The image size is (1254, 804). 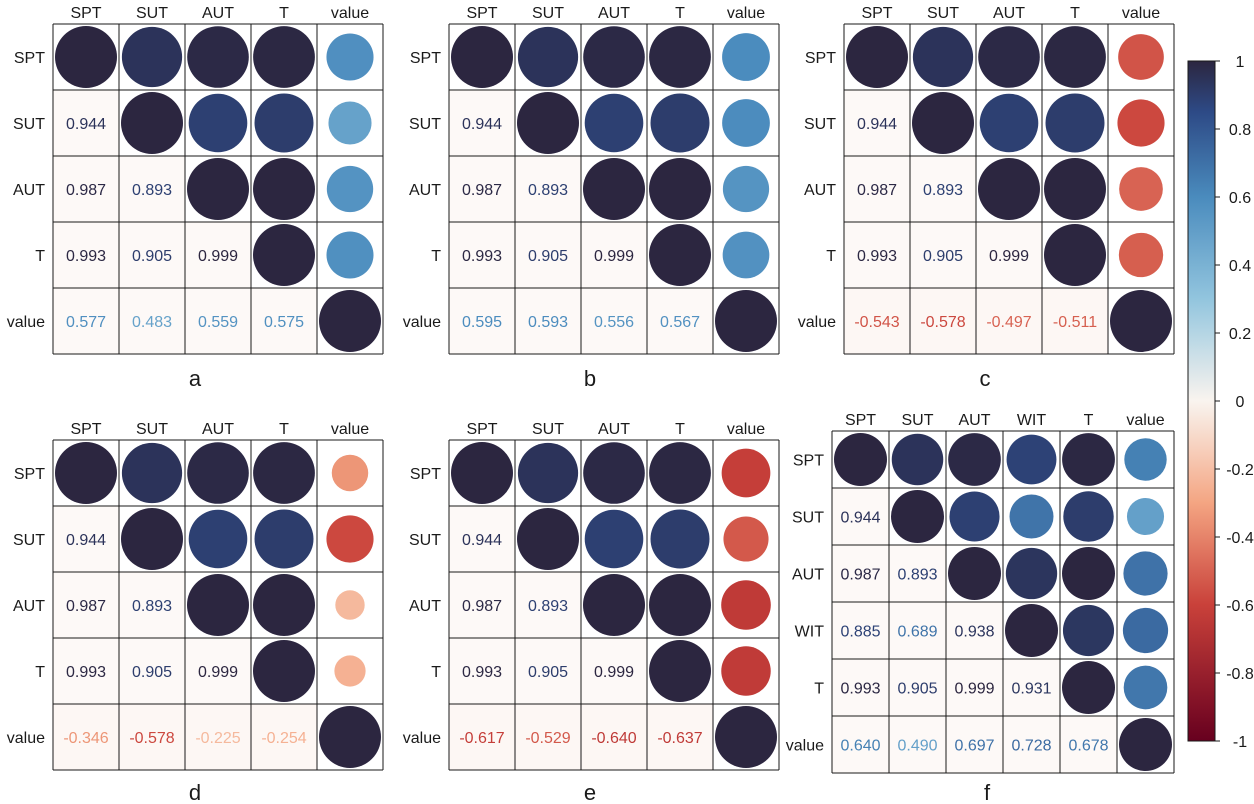 What do you see at coordinates (1008, 322) in the screenshot?
I see `correlation-value: -0.497` at bounding box center [1008, 322].